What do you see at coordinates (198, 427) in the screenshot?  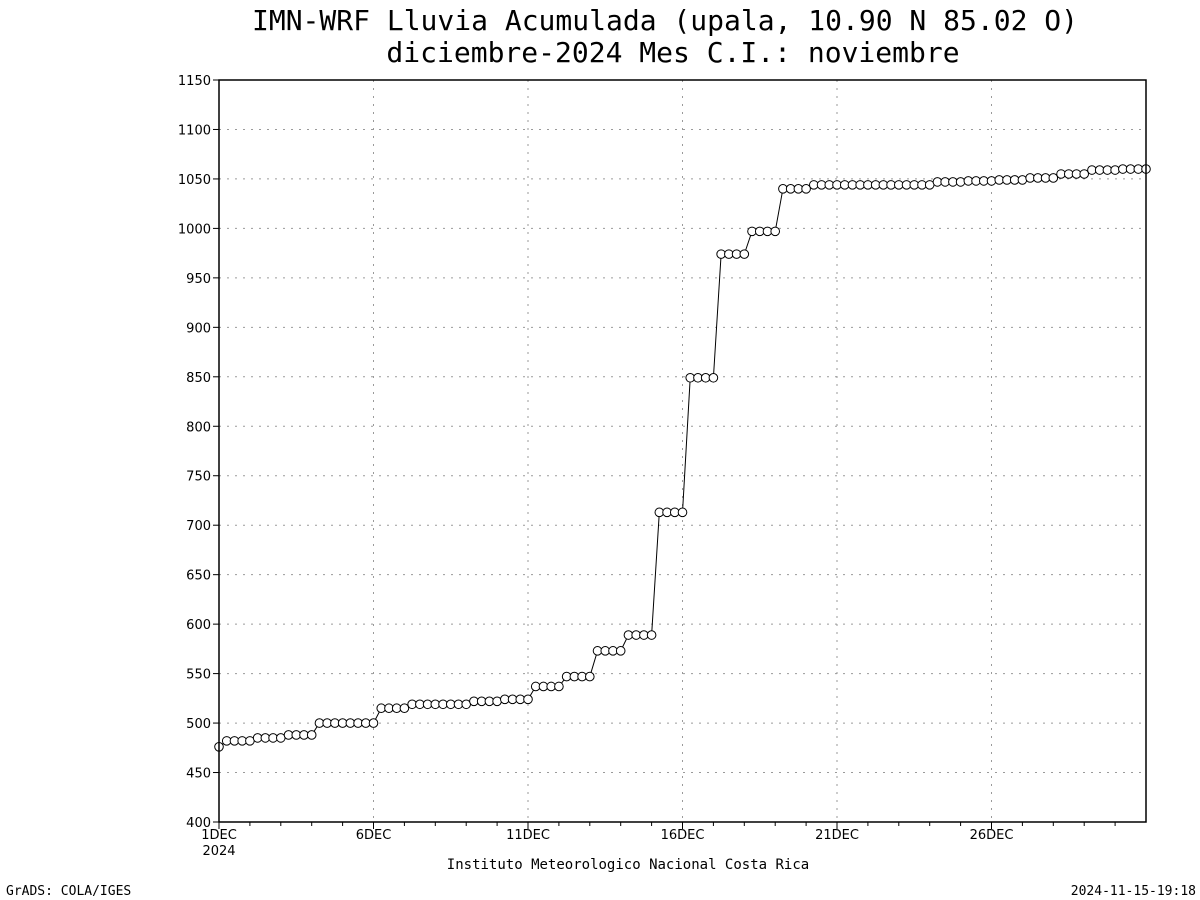 I see `y-tick-label: 800` at bounding box center [198, 427].